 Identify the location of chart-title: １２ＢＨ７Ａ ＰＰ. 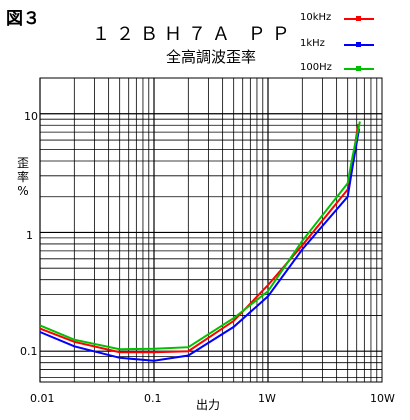
(194, 34).